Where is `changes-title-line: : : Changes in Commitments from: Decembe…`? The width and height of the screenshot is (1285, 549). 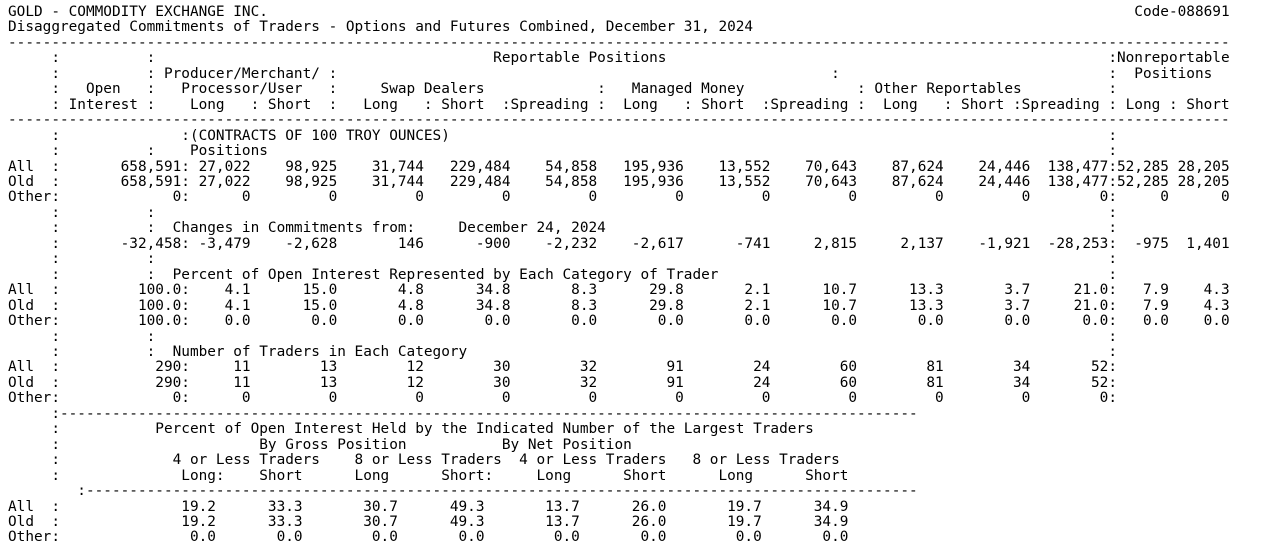 changes-title-line: : : Changes in Commitments from: Decembe… is located at coordinates (619, 228).